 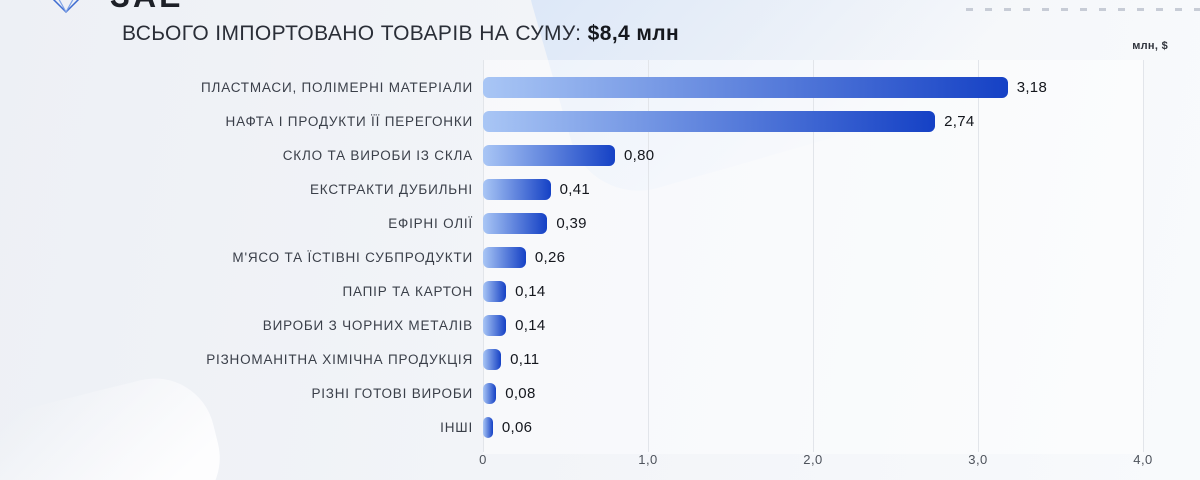 I want to click on chart-title-prefix: ВСЬОГО ІМПОРТОВАНО ТОВАРІВ НА СУМУ:, so click(x=355, y=33).